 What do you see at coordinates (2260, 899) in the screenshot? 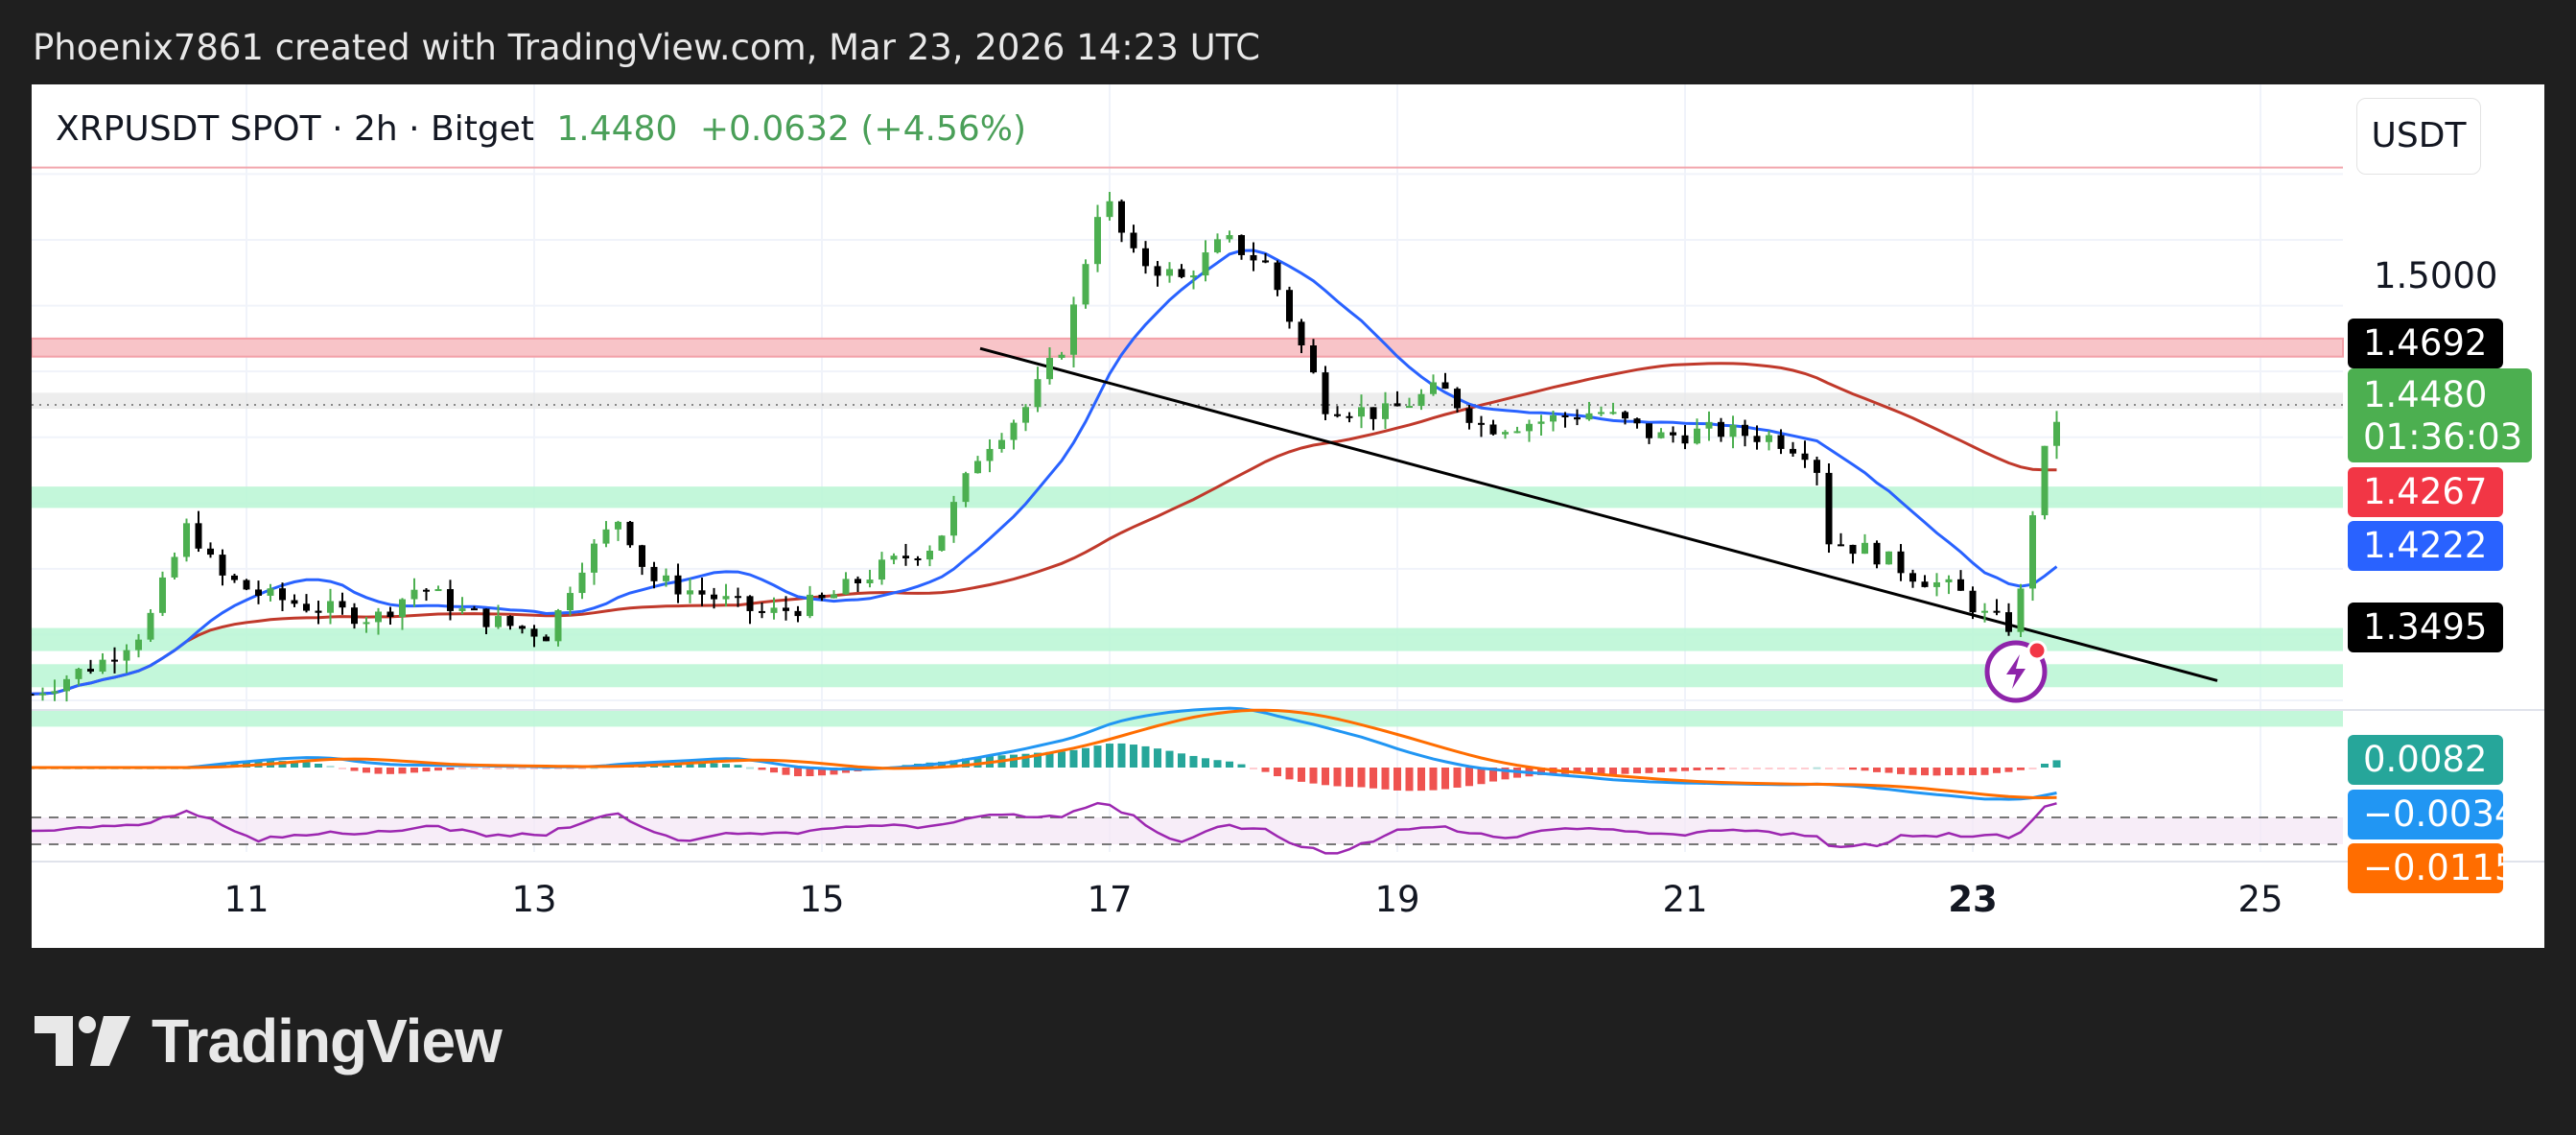
I see `time-tick-25: 25` at bounding box center [2260, 899].